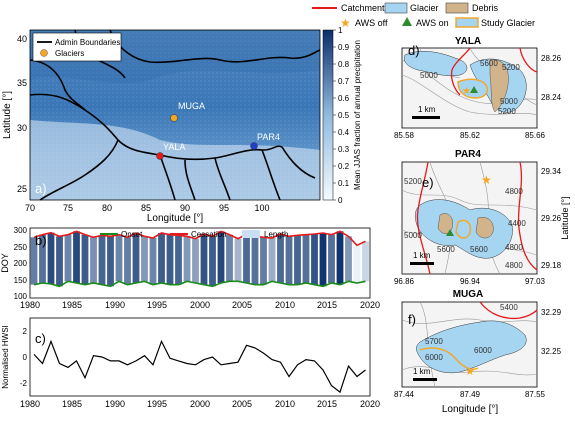 Image resolution: width=575 pixels, height=422 pixels. Describe the element at coordinates (412, 319) in the screenshot. I see `panel-f-label: f)` at that location.